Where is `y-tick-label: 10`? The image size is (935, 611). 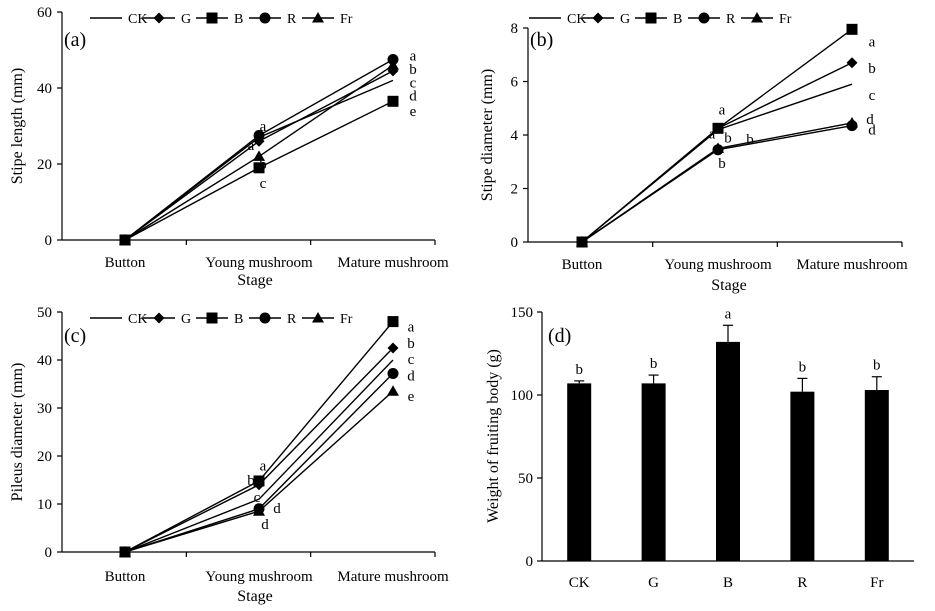 y-tick-label: 10 is located at coordinates (44, 505).